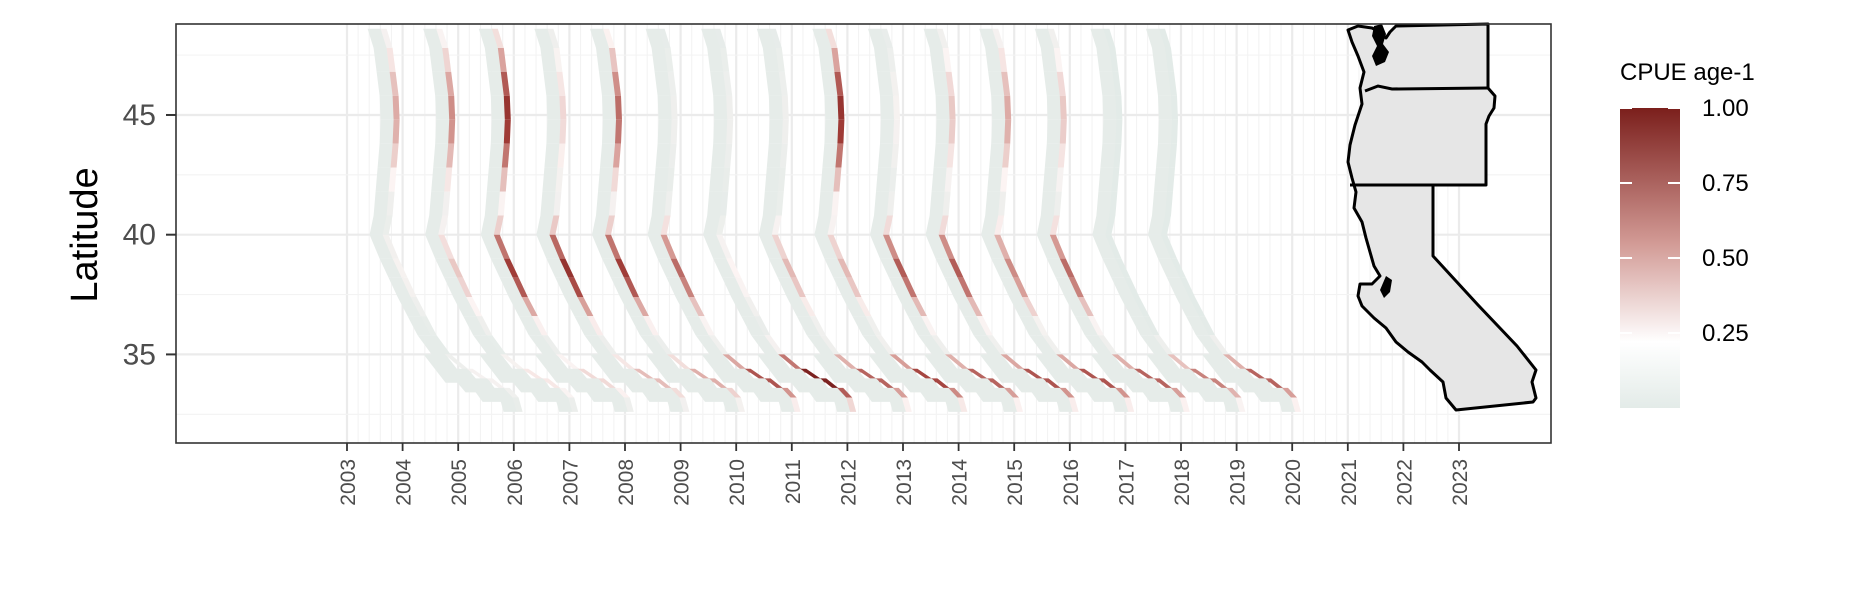 The width and height of the screenshot is (1860, 600). What do you see at coordinates (1168, 220) in the screenshot?
I see `year-swath-2017` at bounding box center [1168, 220].